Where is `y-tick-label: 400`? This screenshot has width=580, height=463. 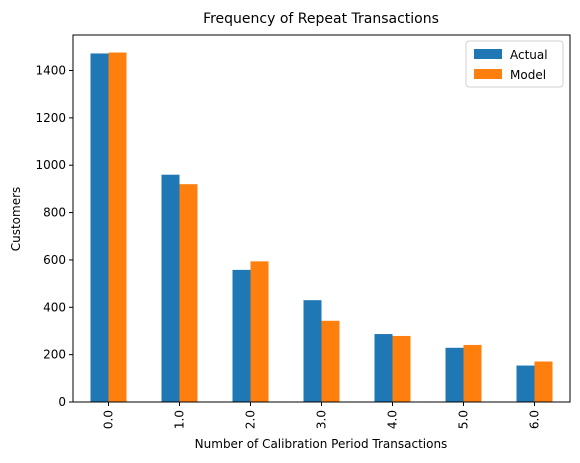 y-tick-label: 400 is located at coordinates (54, 307).